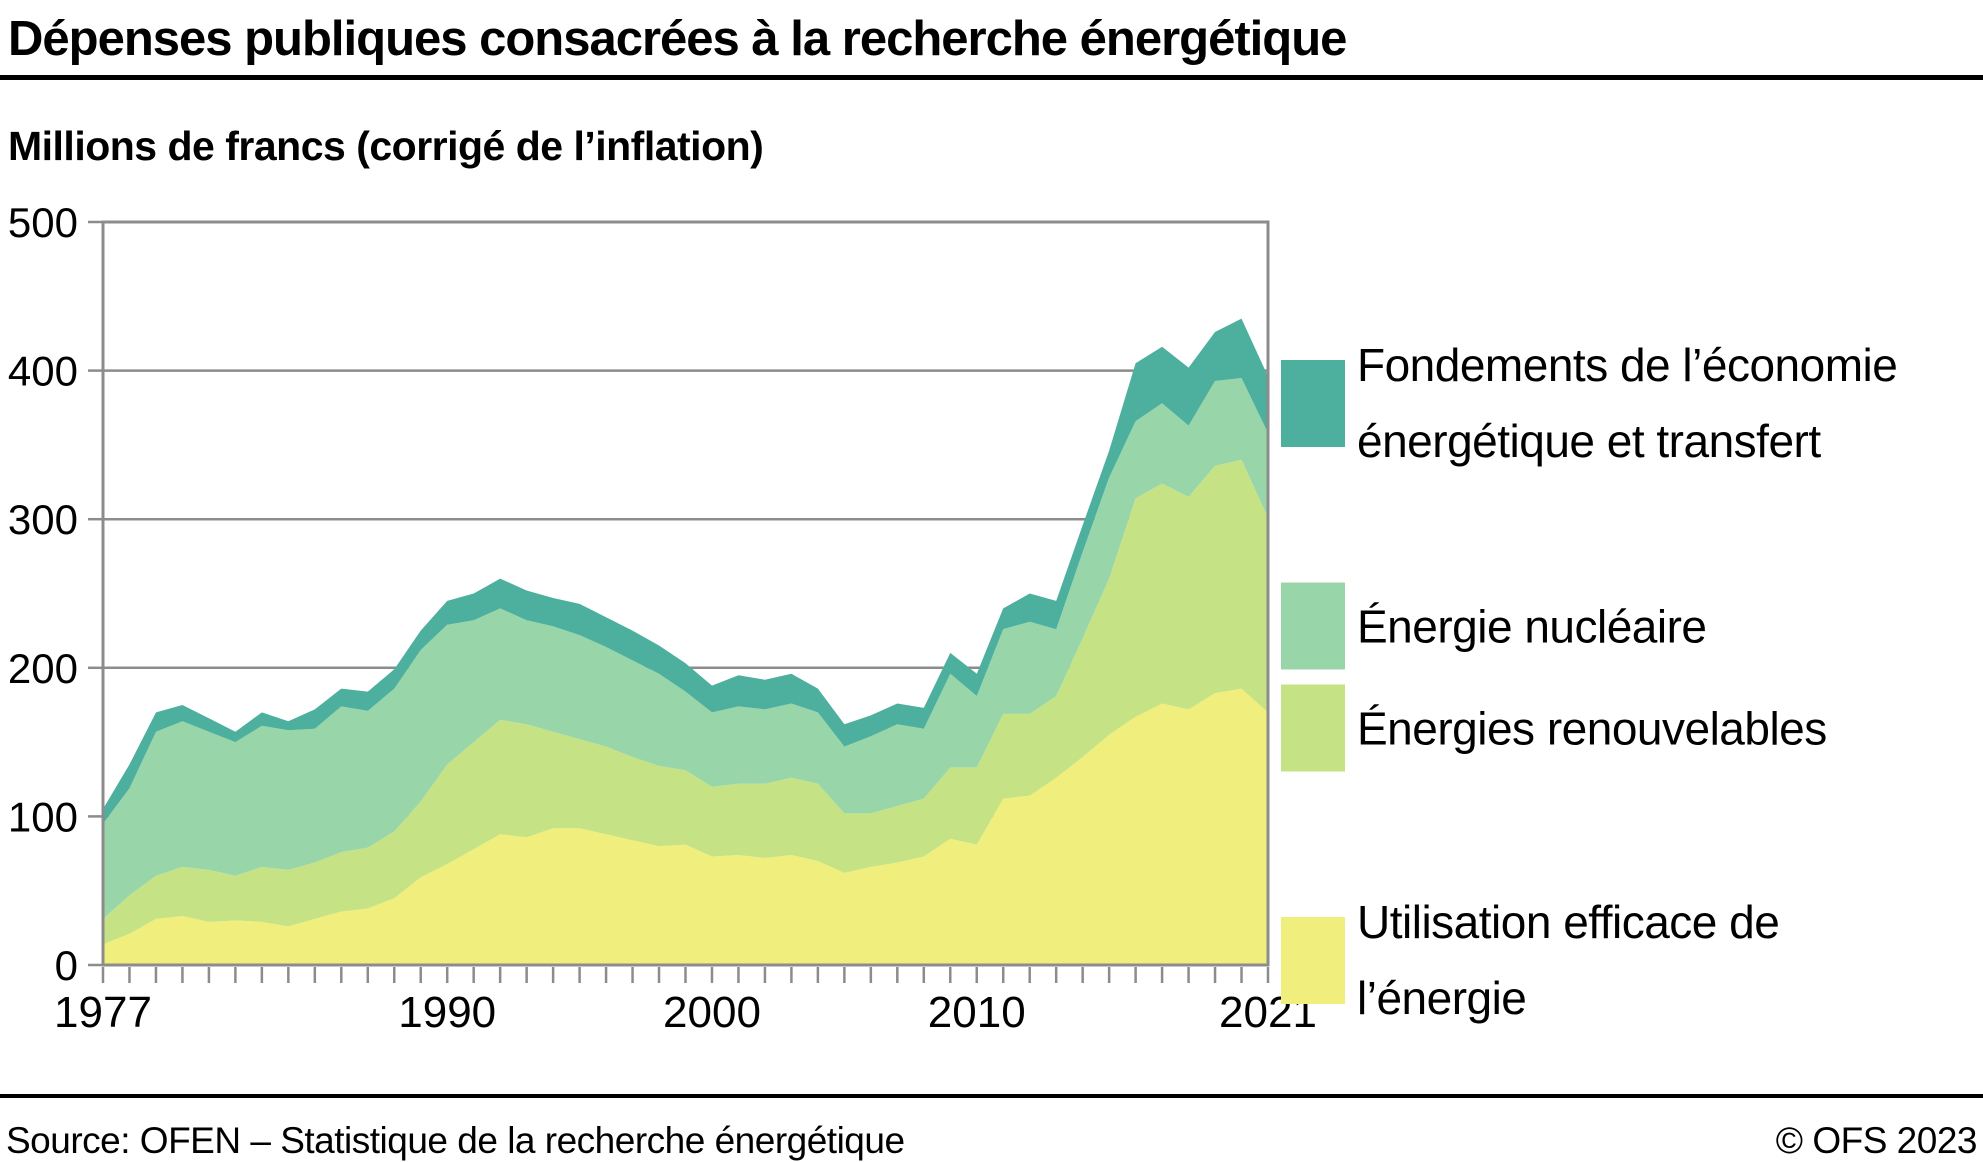  Describe the element at coordinates (1568, 960) in the screenshot. I see `legend-label-efficace: Utilisation efficace de l’énergie` at that location.